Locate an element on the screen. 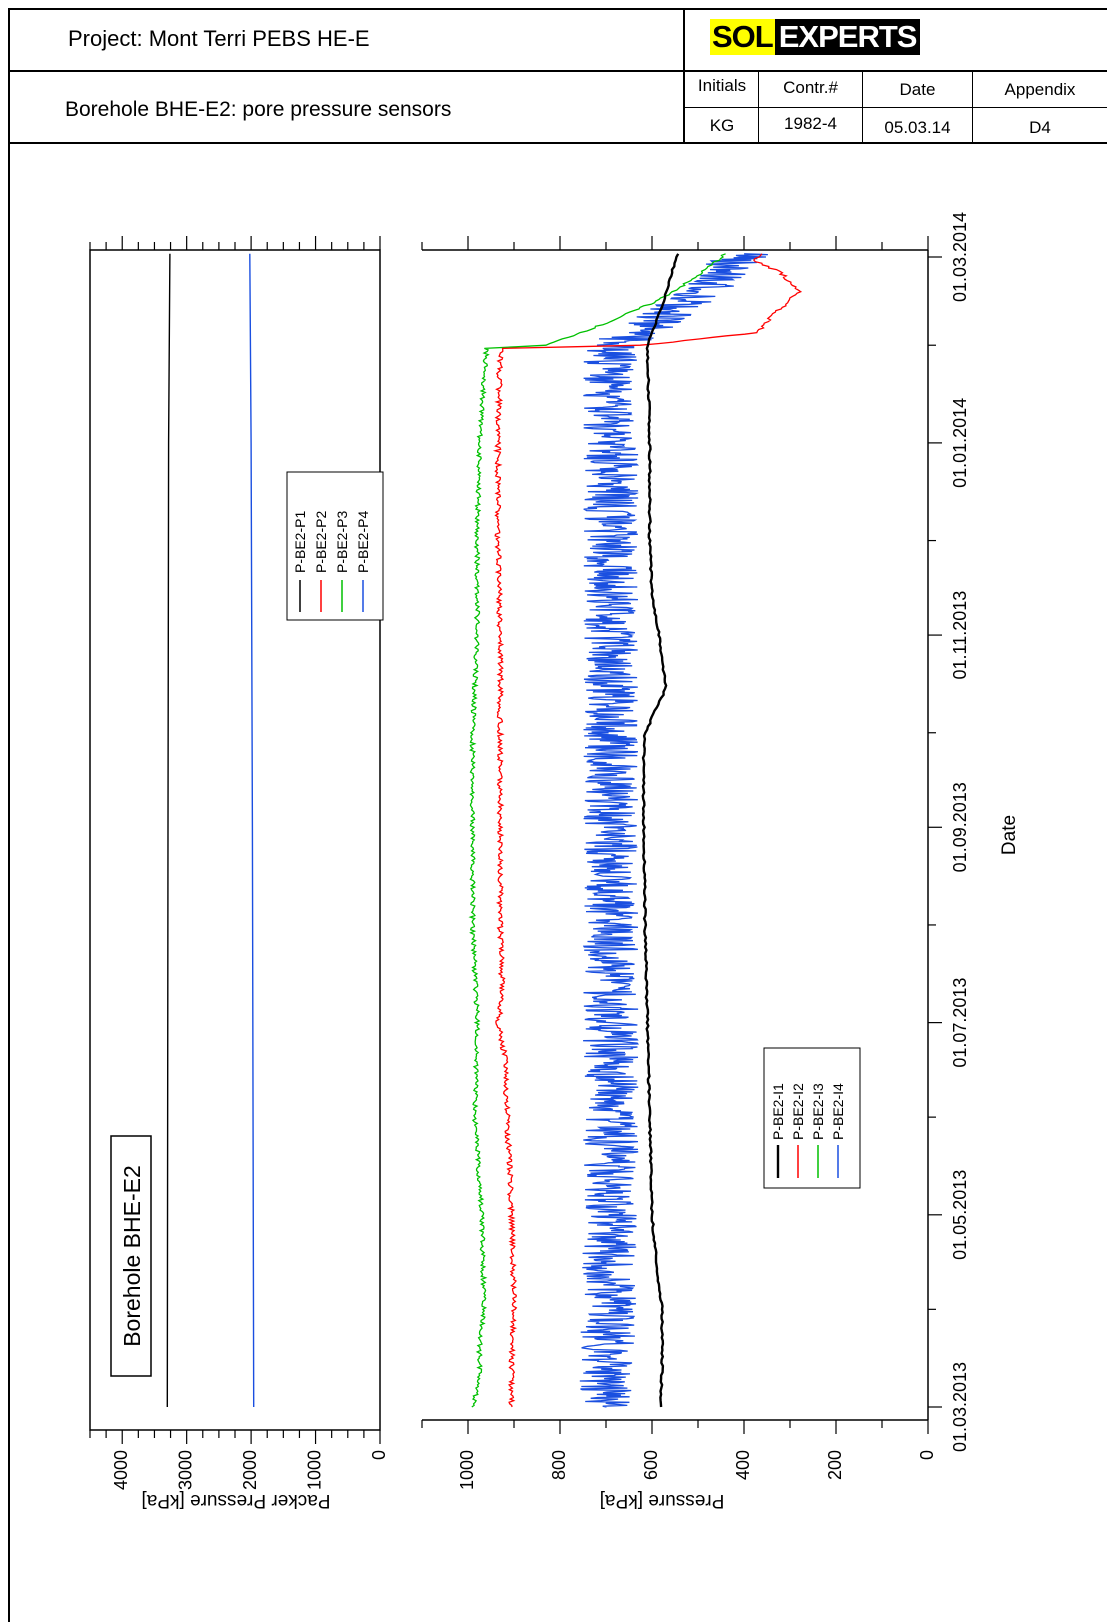 The image size is (1107, 1622). page-subtitle: Borehole BHE-E2: pore pressure sensors is located at coordinates (258, 109).